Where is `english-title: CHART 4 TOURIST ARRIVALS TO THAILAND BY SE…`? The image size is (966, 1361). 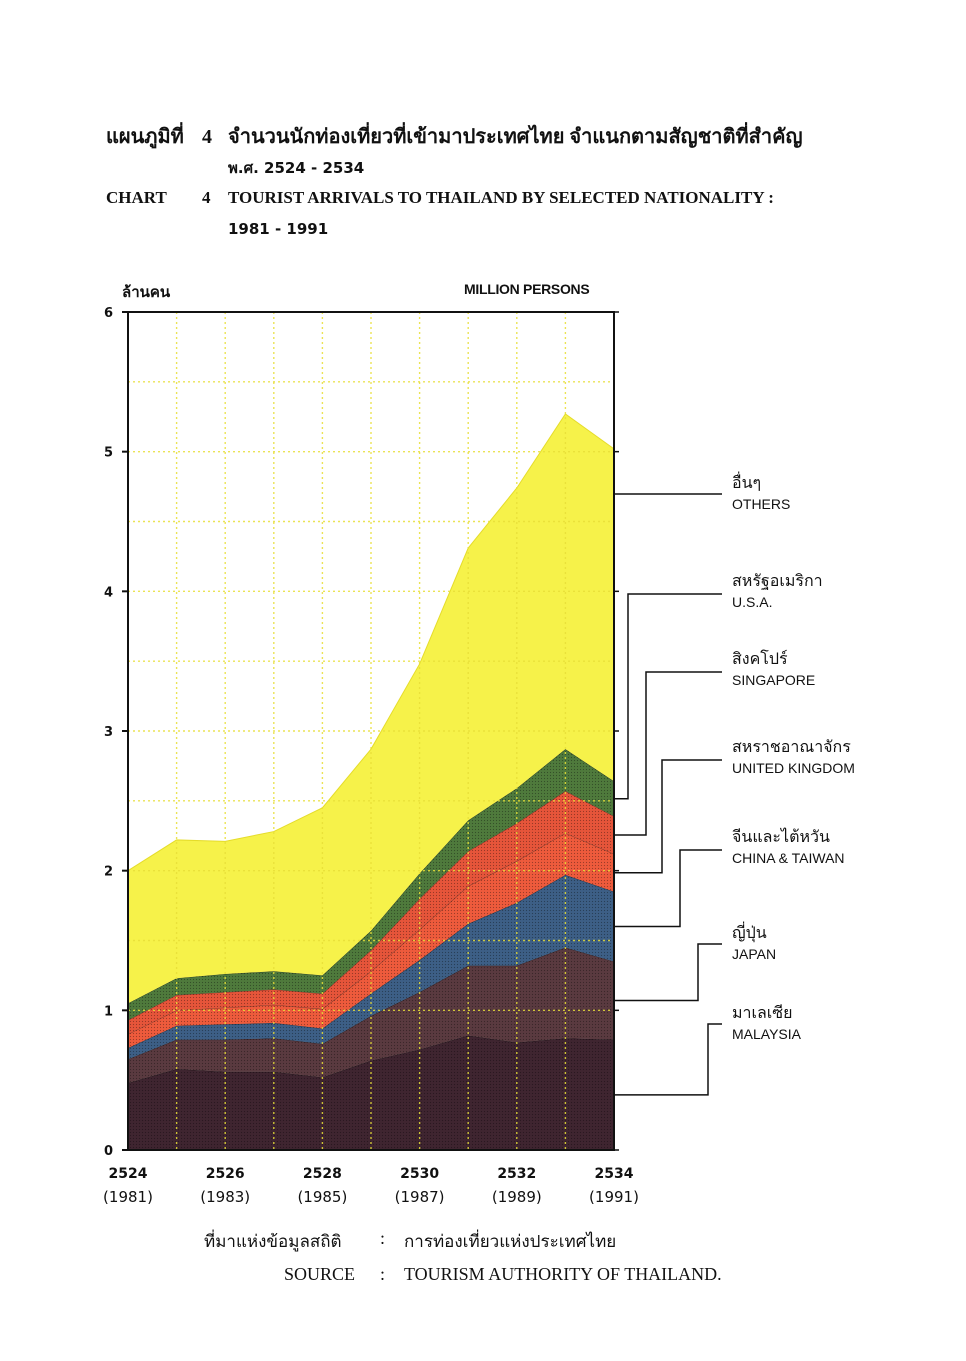
english-title: CHART 4 TOURIST ARRIVALS TO THAILAND BY SE… is located at coordinates (440, 198).